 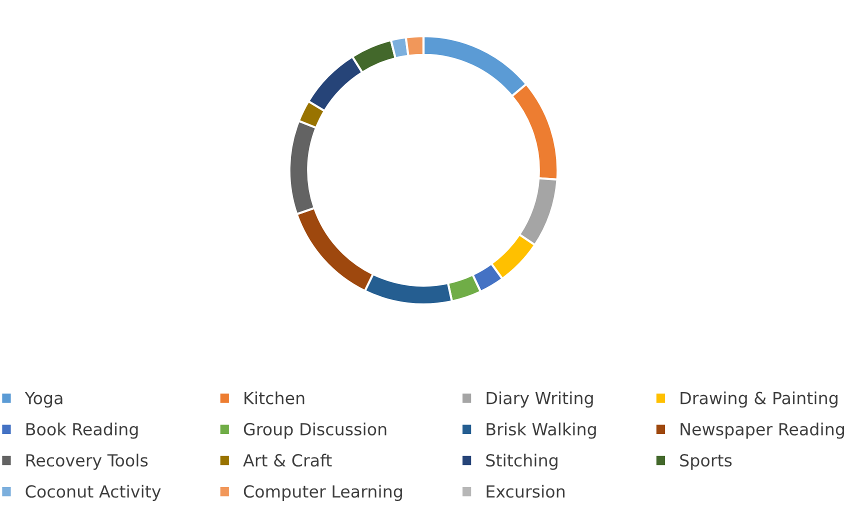 What do you see at coordinates (759, 399) in the screenshot?
I see `legend-label: Drawing & Painting` at bounding box center [759, 399].